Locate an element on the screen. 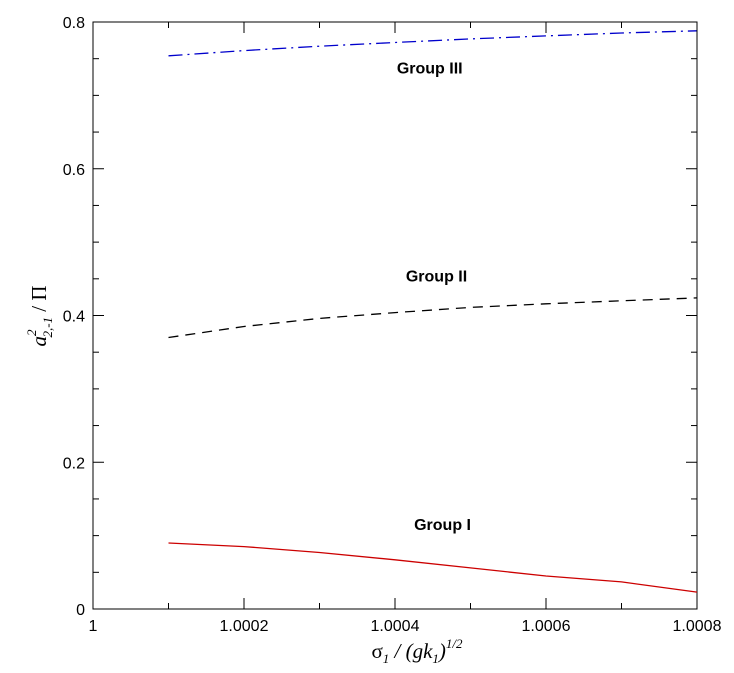 Image resolution: width=734 pixels, height=673 pixels. group-annotation: Group II is located at coordinates (436, 277).